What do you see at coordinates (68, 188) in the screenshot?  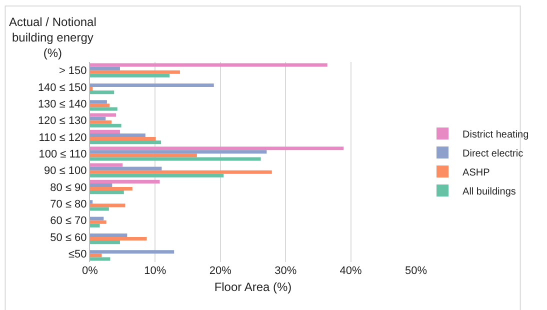 I see `y-tick-label: 80 ≤ 90` at bounding box center [68, 188].